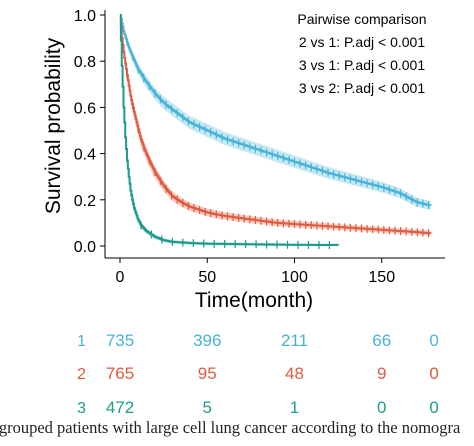 This screenshot has width=474, height=446. Describe the element at coordinates (381, 340) in the screenshot. I see `risk-cell: 66` at that location.